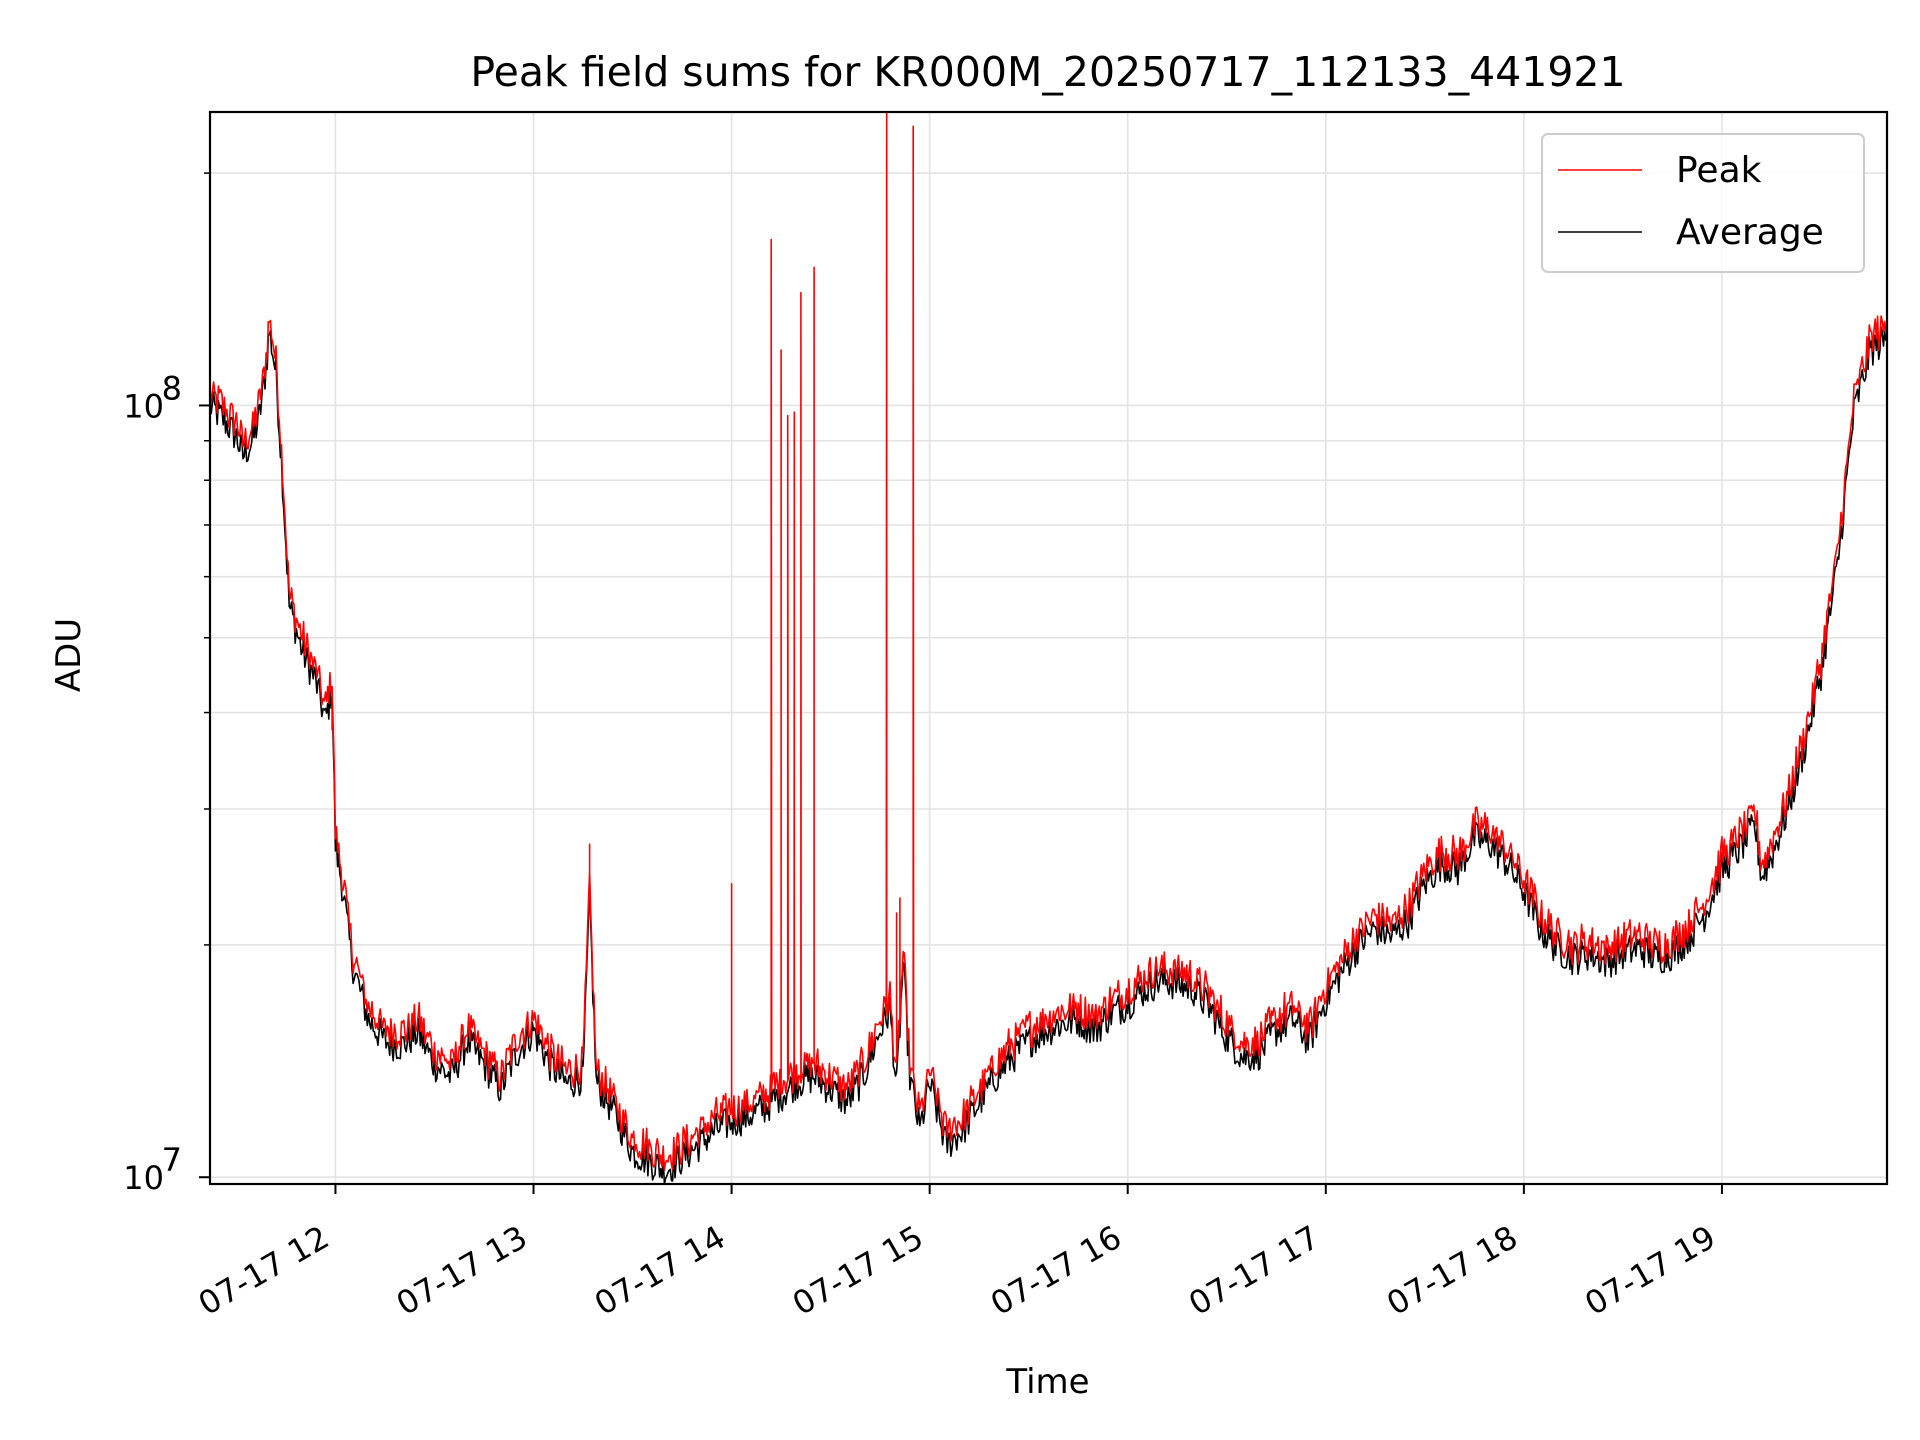 This screenshot has width=1920, height=1440. I want to click on x-tick-label: 07-17 15, so click(858, 1270).